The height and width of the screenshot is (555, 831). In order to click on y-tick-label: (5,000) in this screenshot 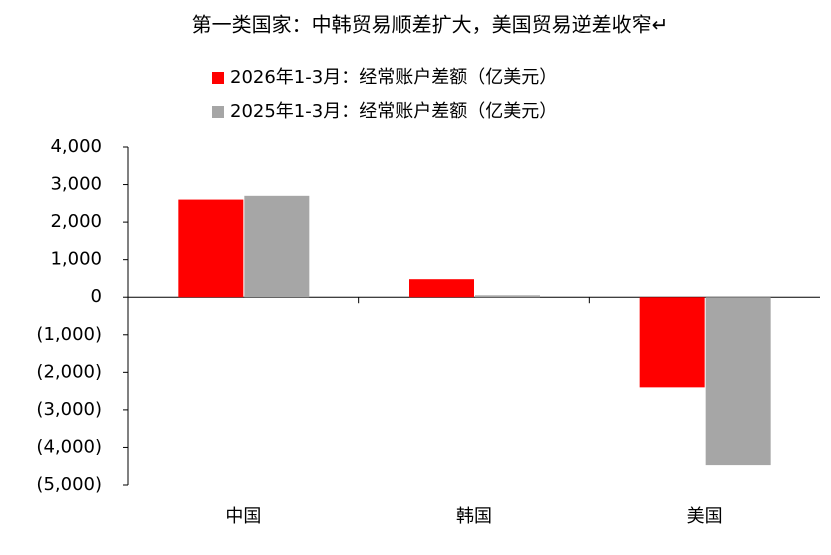, I will do `click(69, 484)`.